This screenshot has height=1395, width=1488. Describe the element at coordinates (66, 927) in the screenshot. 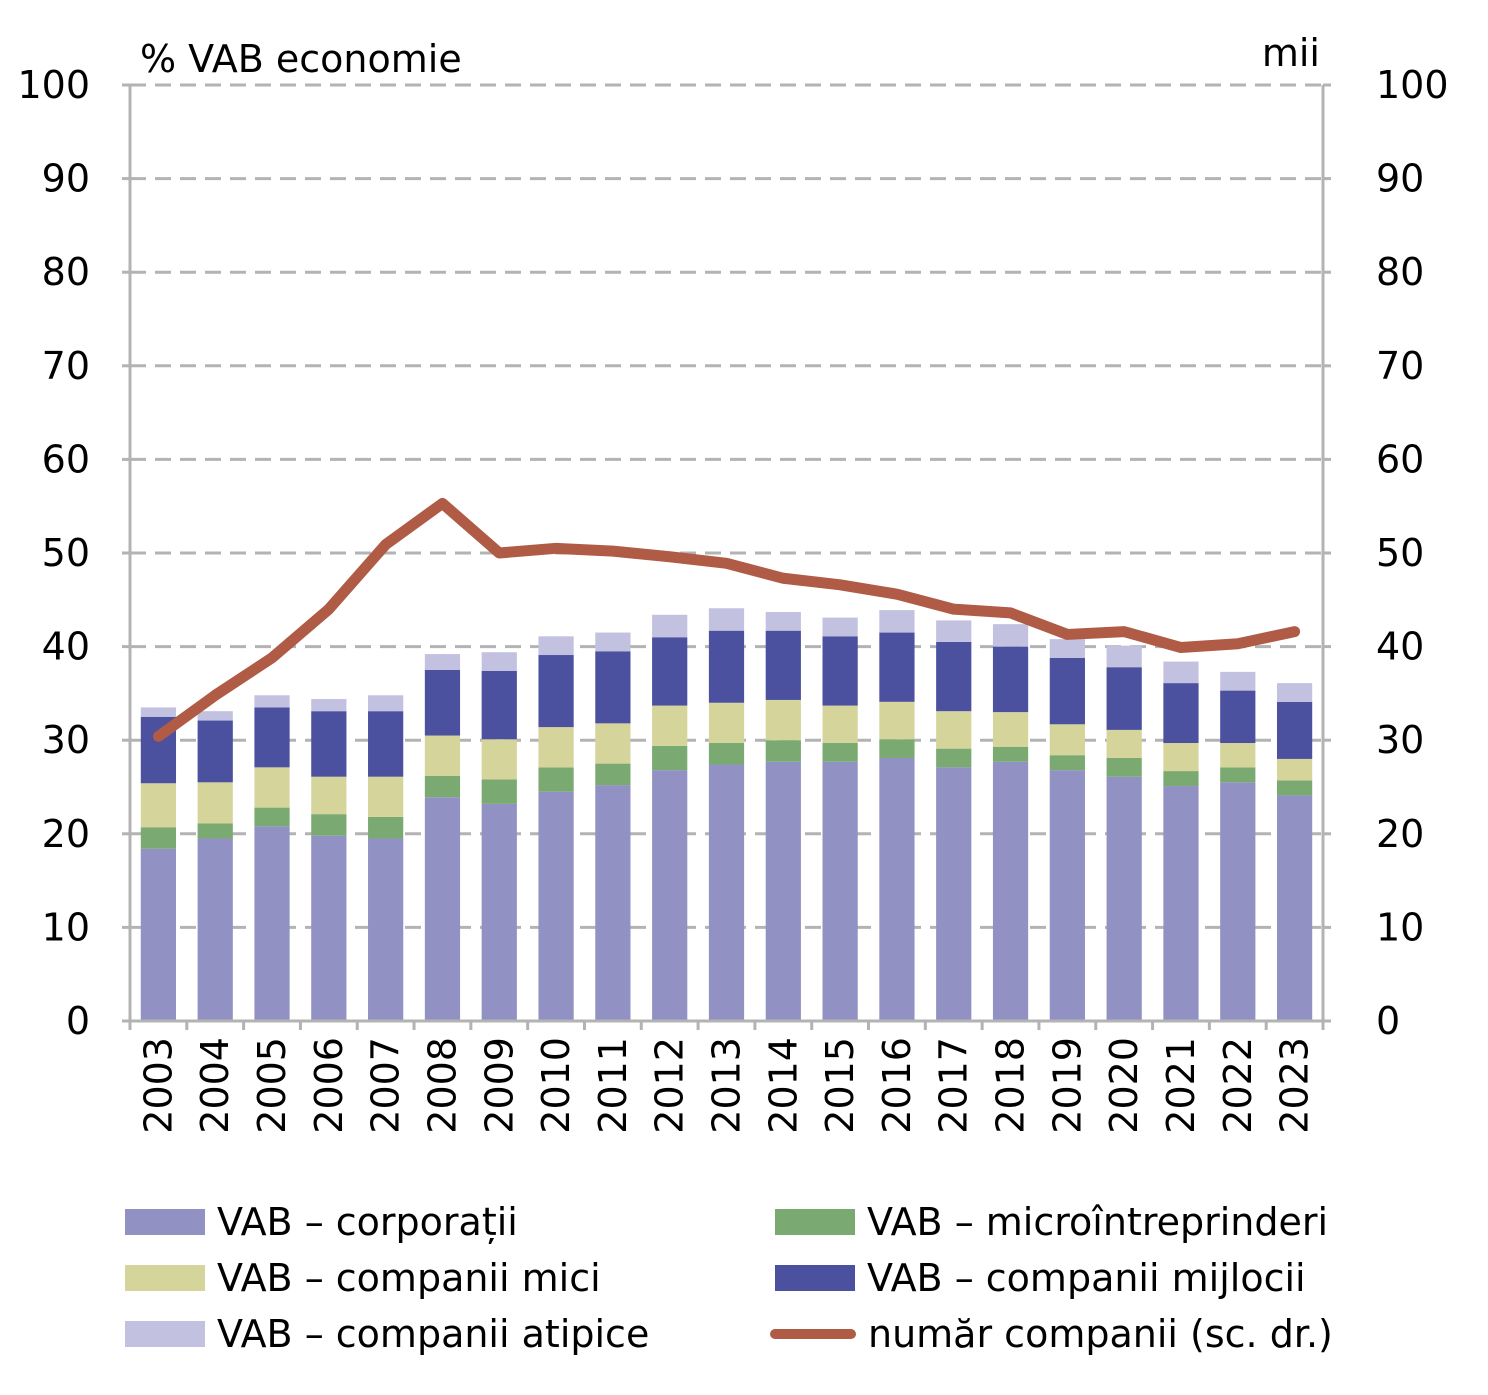

I see `y-tick-label-left: 10` at that location.